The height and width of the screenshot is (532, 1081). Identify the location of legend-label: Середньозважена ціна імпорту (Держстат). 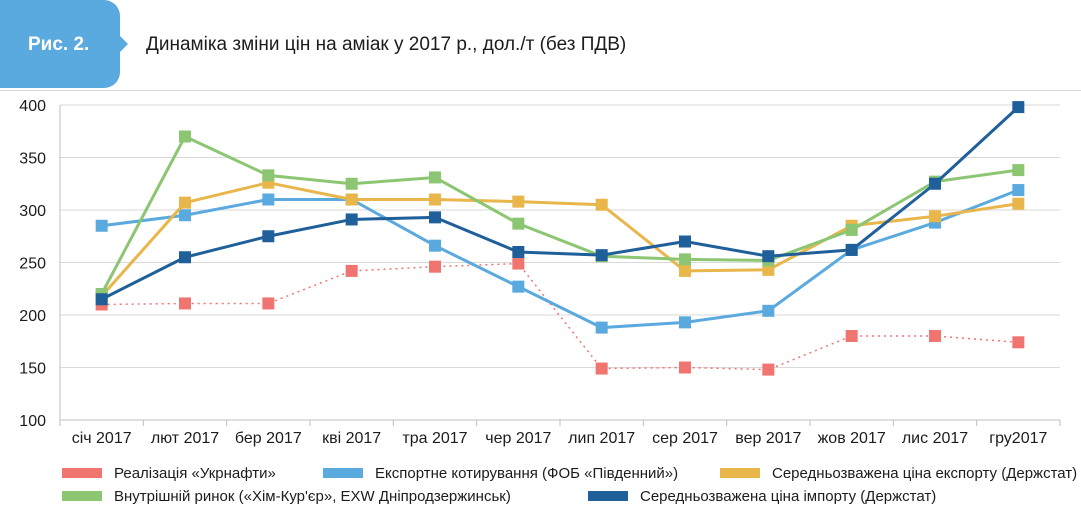
(788, 496).